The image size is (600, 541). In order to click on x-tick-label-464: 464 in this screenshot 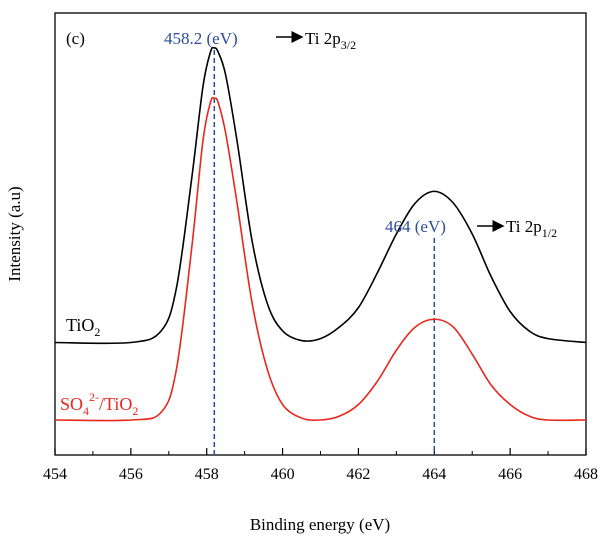, I will do `click(434, 474)`.